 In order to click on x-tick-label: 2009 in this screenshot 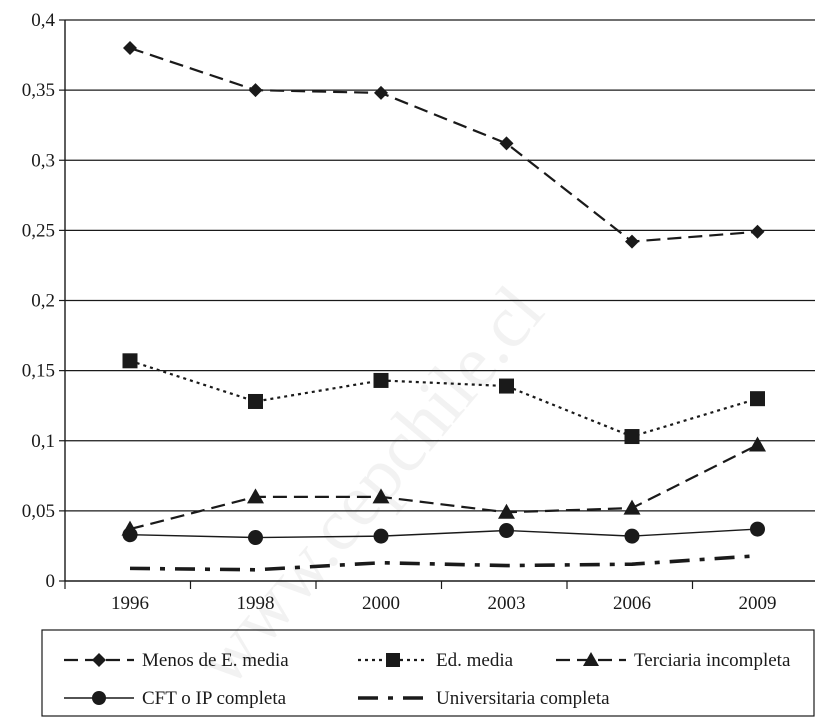, I will do `click(758, 603)`.